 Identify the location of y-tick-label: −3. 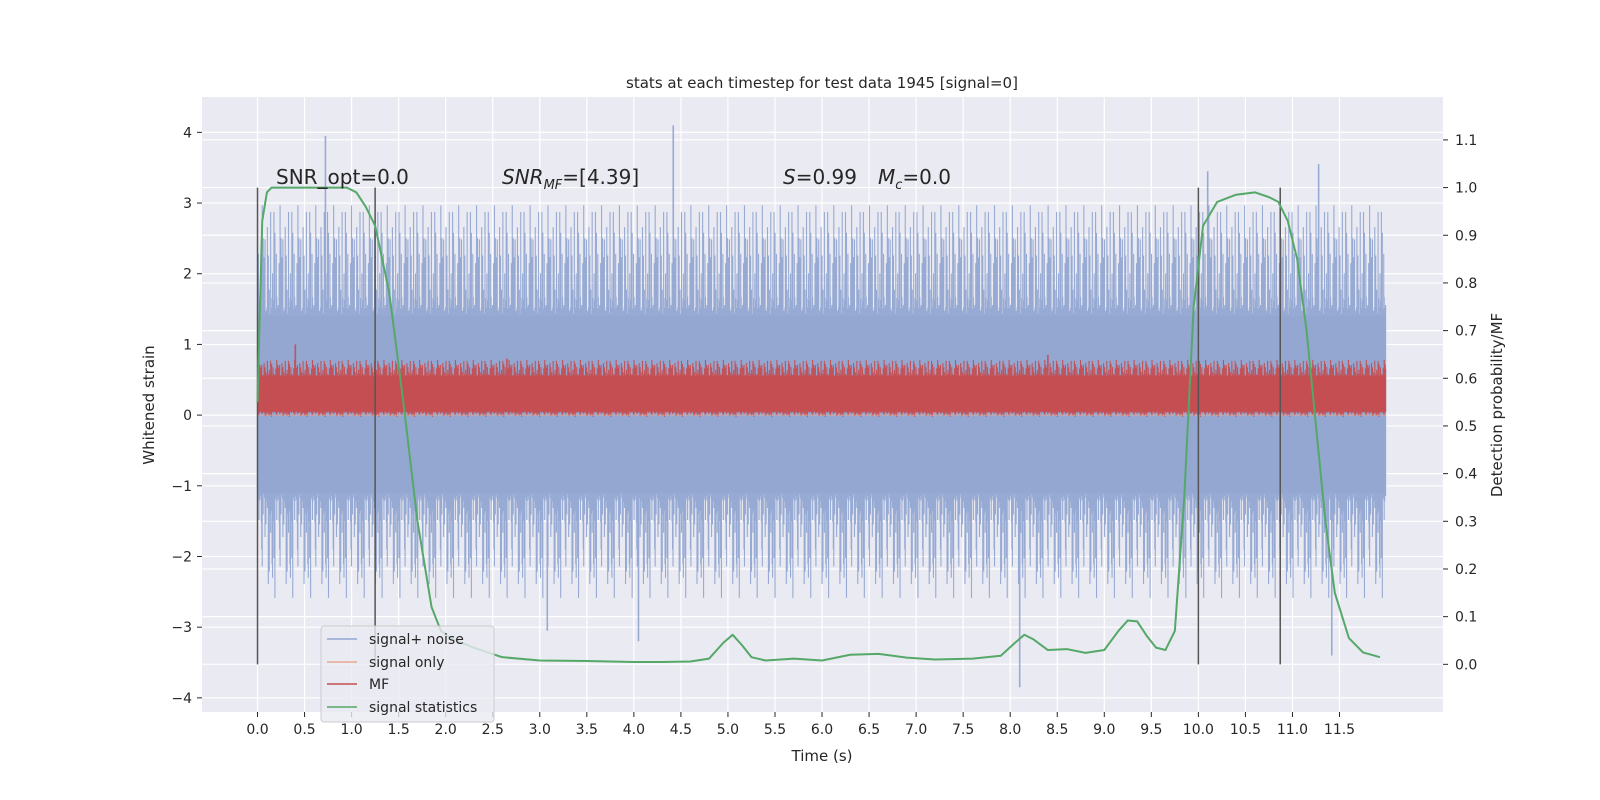
(181, 628).